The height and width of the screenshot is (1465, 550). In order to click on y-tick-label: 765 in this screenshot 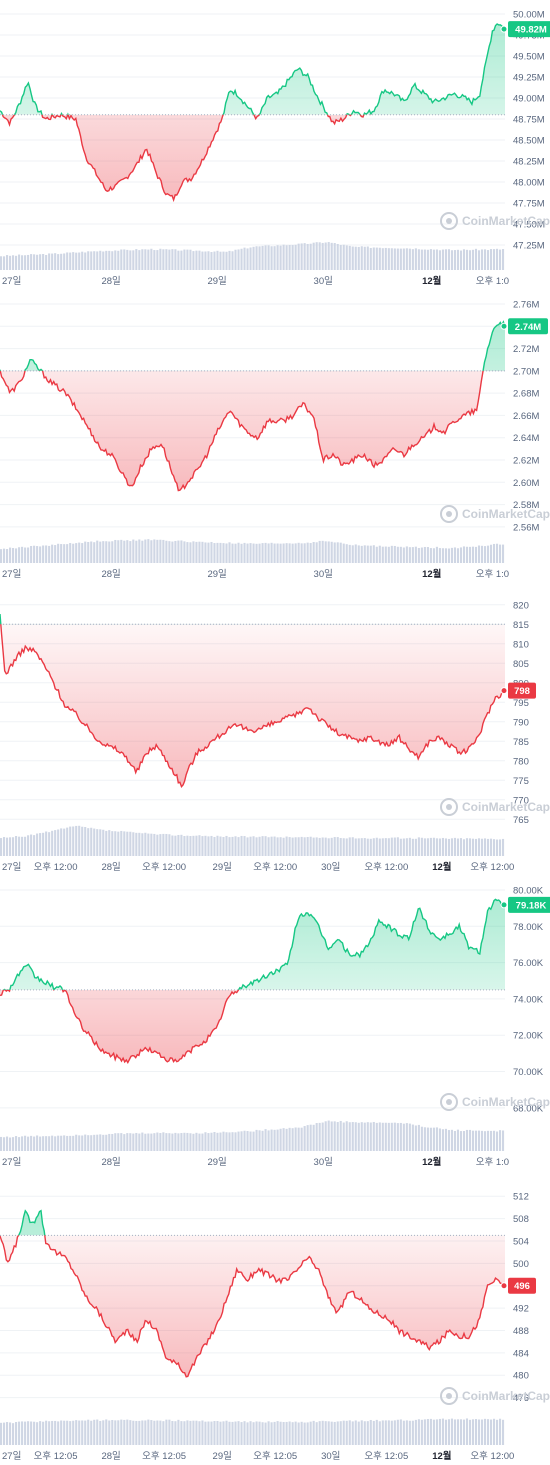, I will do `click(521, 820)`.